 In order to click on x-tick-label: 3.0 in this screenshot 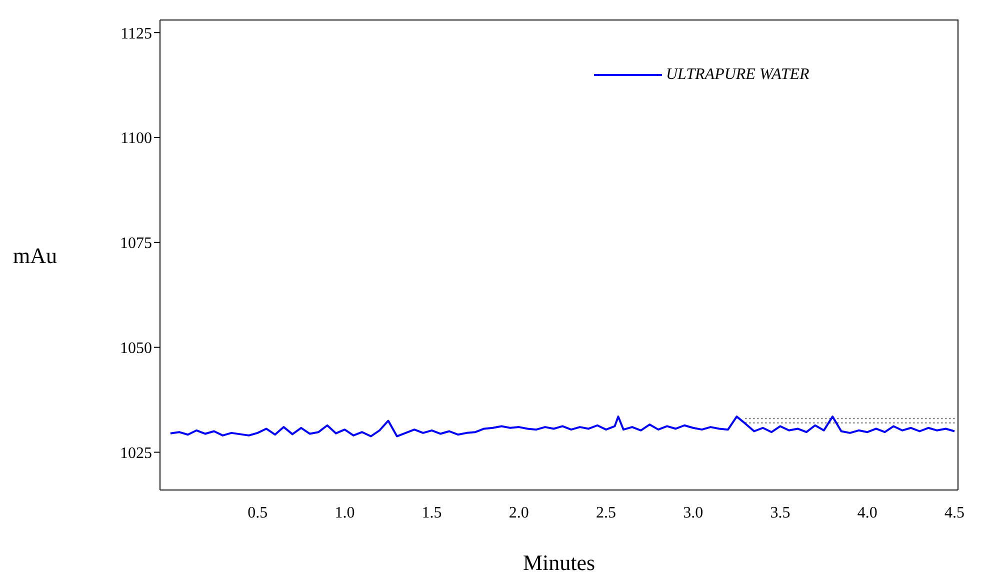, I will do `click(693, 513)`.